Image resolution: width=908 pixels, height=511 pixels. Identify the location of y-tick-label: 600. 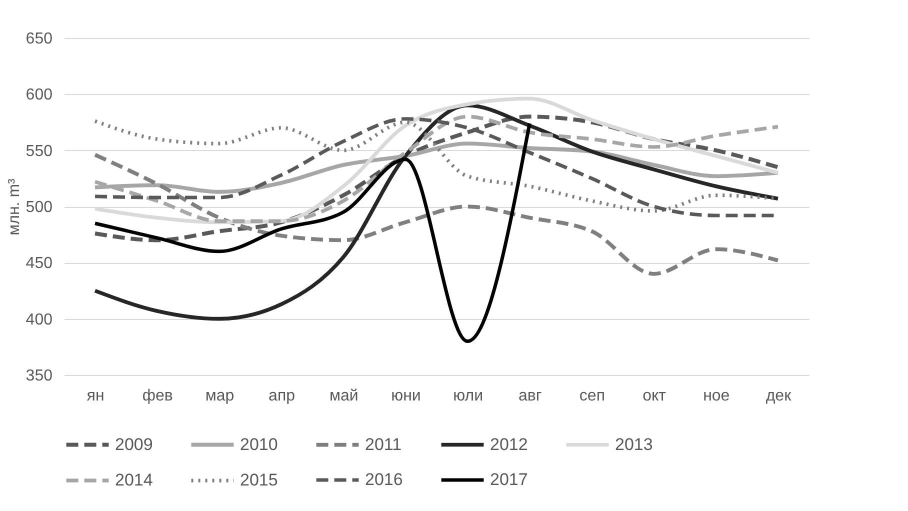
(39, 95).